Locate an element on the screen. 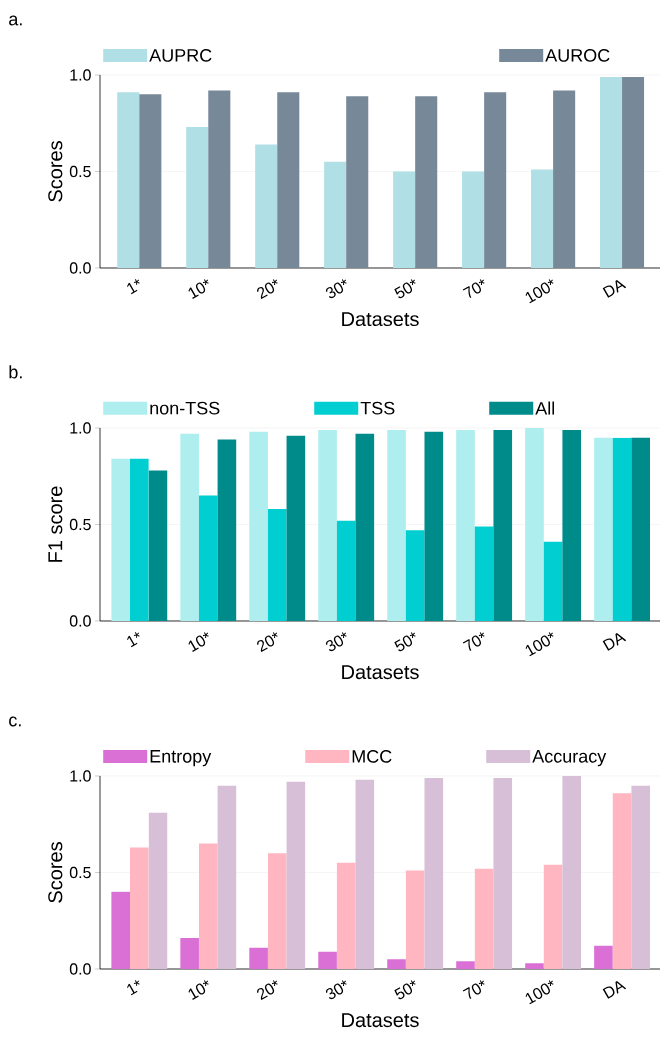  y-axis-title: Scores is located at coordinates (55, 171).